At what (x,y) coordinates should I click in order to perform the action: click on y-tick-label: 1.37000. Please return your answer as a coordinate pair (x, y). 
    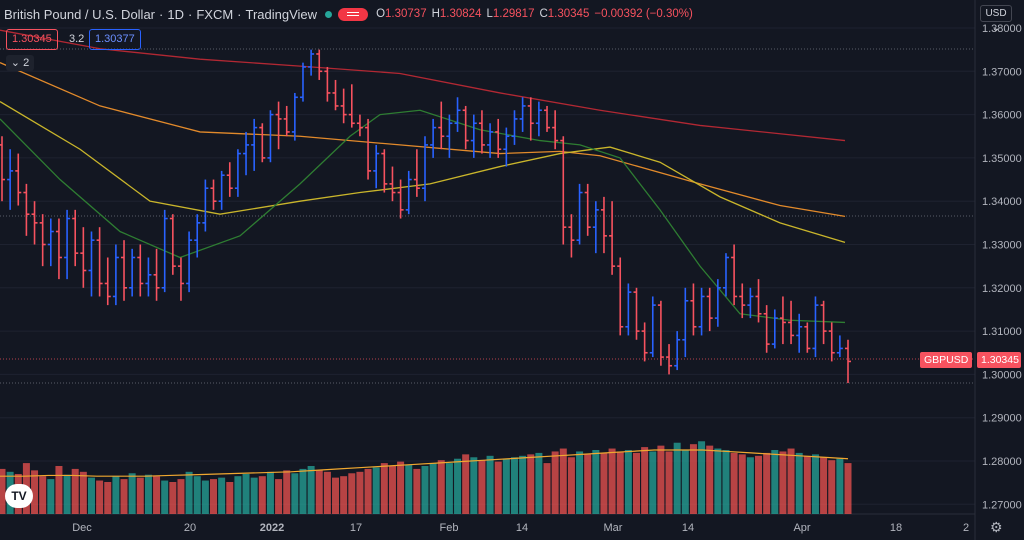
    Looking at the image, I should click on (1002, 72).